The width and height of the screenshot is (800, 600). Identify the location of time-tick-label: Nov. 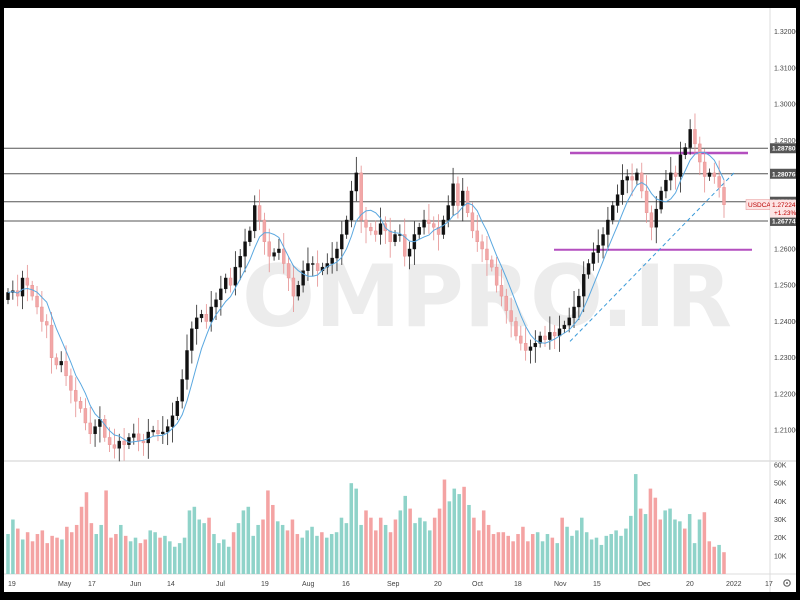
(560, 584).